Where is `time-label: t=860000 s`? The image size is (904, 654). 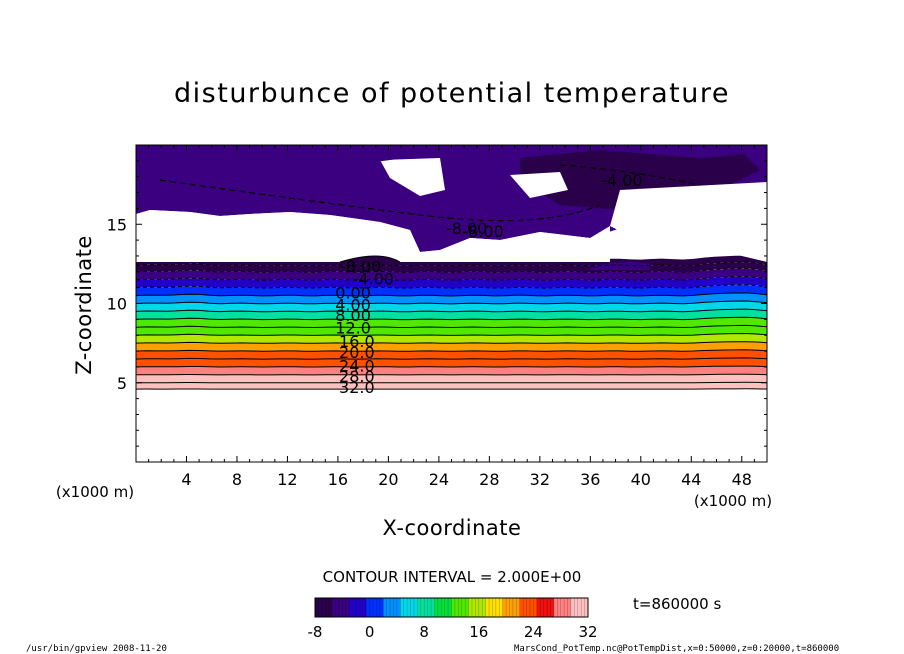 time-label: t=860000 s is located at coordinates (677, 604).